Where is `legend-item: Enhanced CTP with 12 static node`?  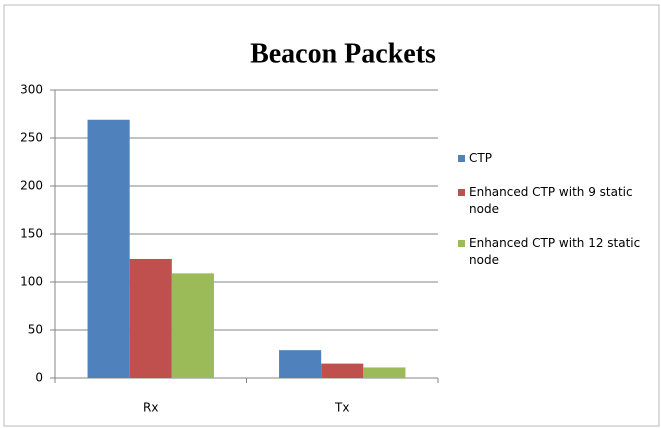
legend-item: Enhanced CTP with 12 static node is located at coordinates (558, 252).